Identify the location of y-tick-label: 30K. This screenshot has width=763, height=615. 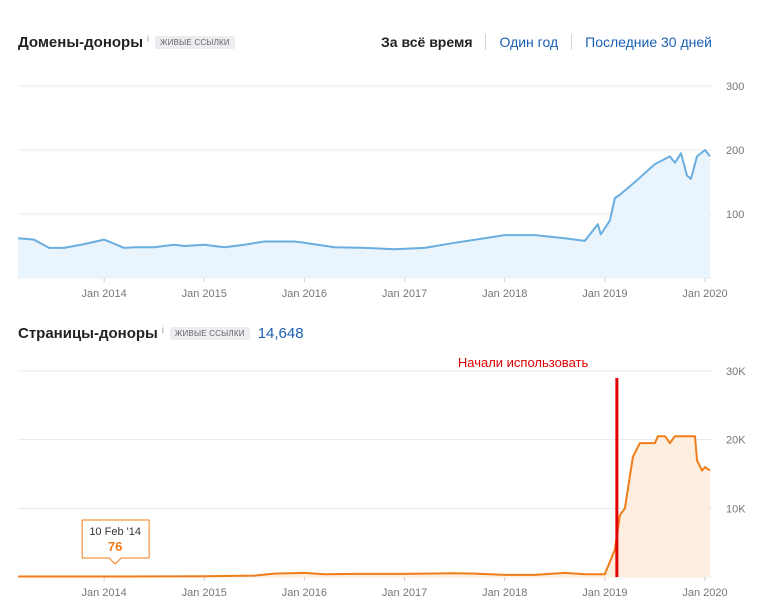
(736, 372).